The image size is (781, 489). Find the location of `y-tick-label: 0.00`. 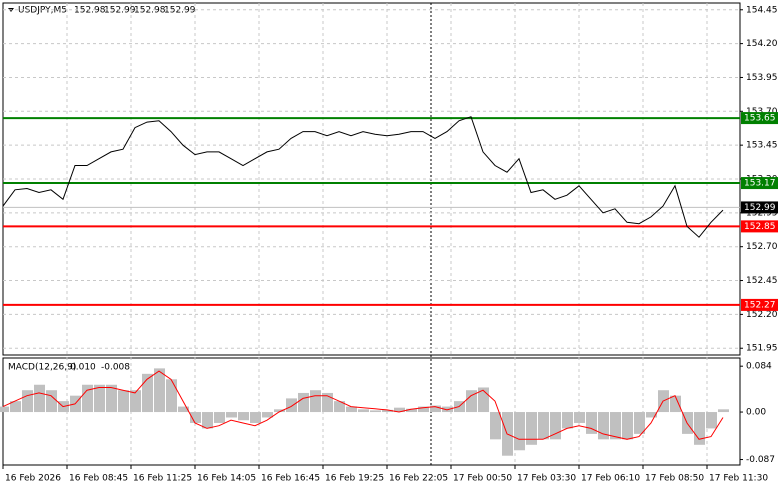

y-tick-label: 0.00 is located at coordinates (756, 413).